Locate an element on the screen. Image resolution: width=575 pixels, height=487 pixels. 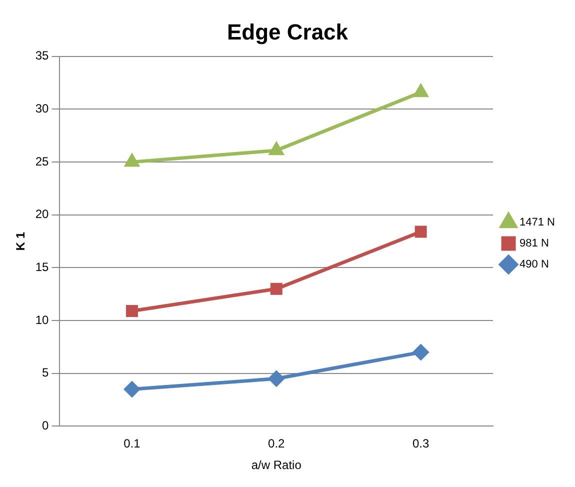
x-tick-label: 0.1 is located at coordinates (132, 443).